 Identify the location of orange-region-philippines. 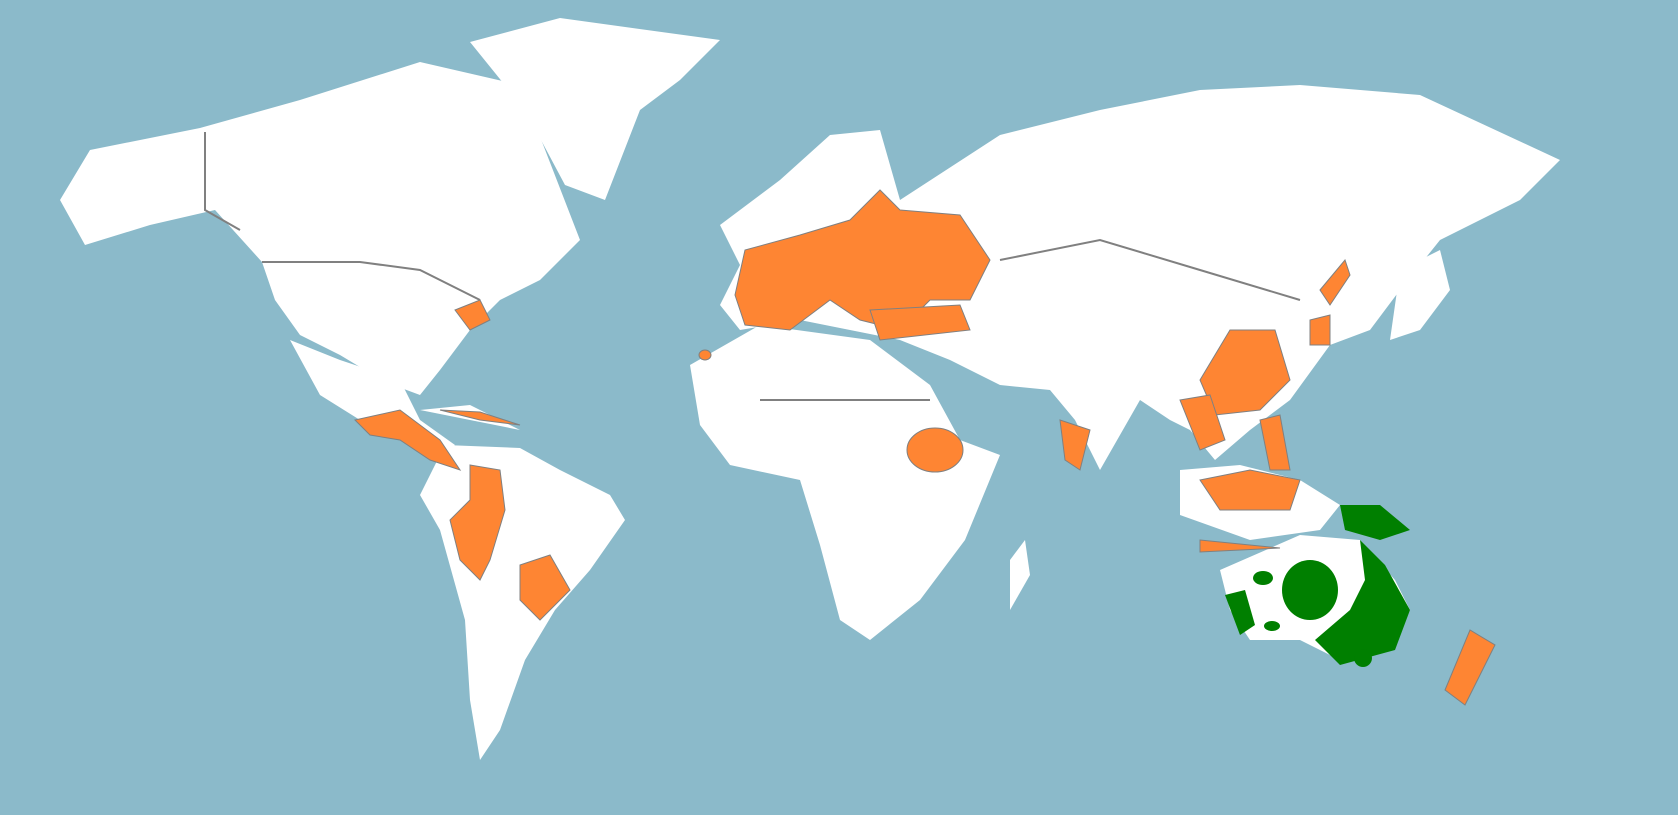
(1275, 442).